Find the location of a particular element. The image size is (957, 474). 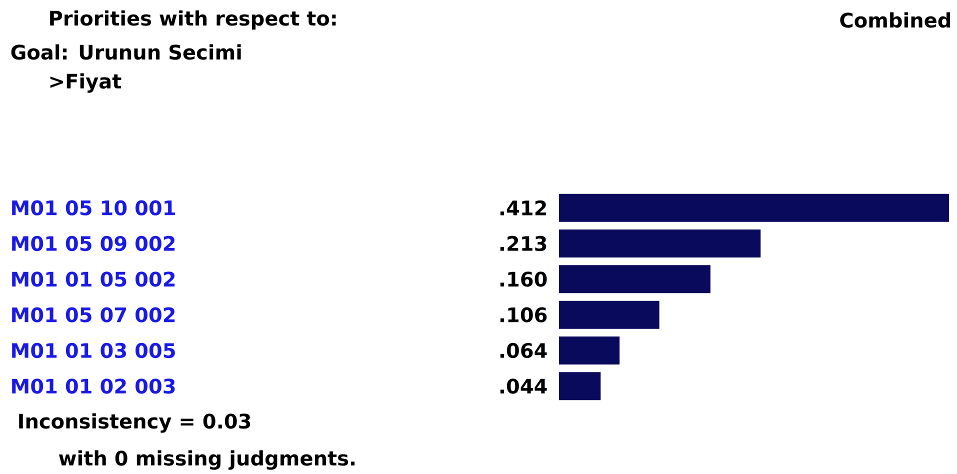

text: Goal: Urunun Secimi is located at coordinates (126, 52).